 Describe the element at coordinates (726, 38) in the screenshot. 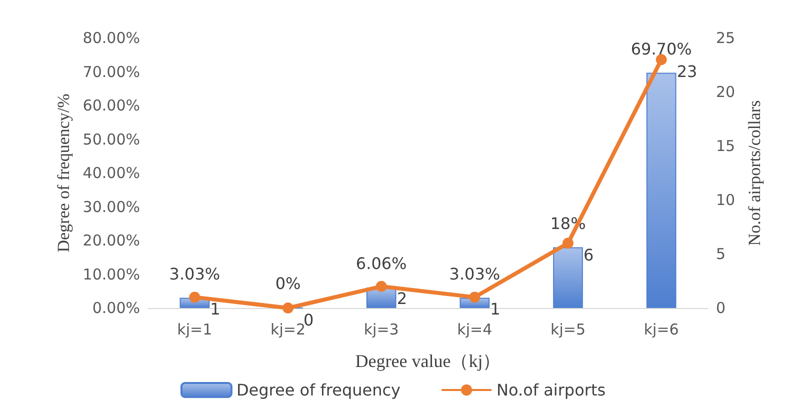

I see `y2-tick-label: 25` at that location.